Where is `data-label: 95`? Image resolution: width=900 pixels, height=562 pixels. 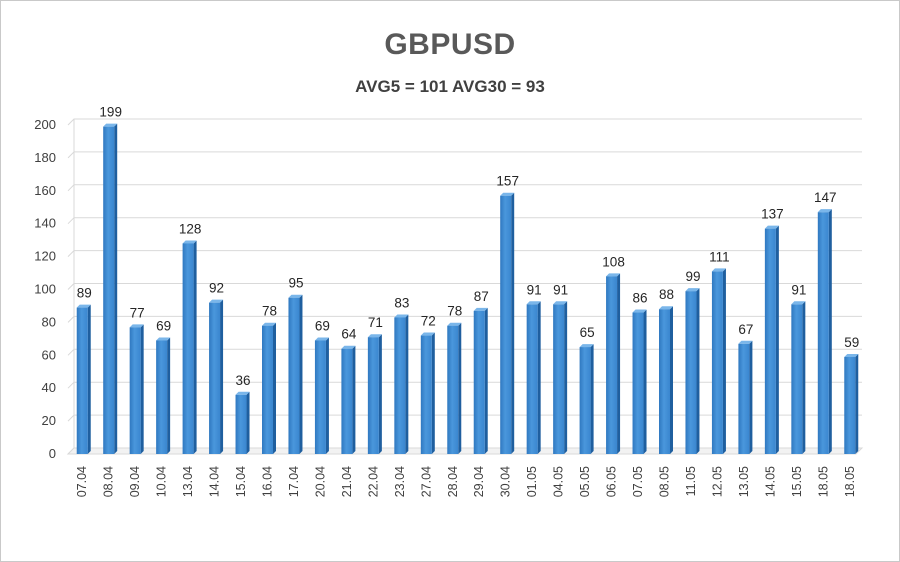
data-label: 95 is located at coordinates (295, 283).